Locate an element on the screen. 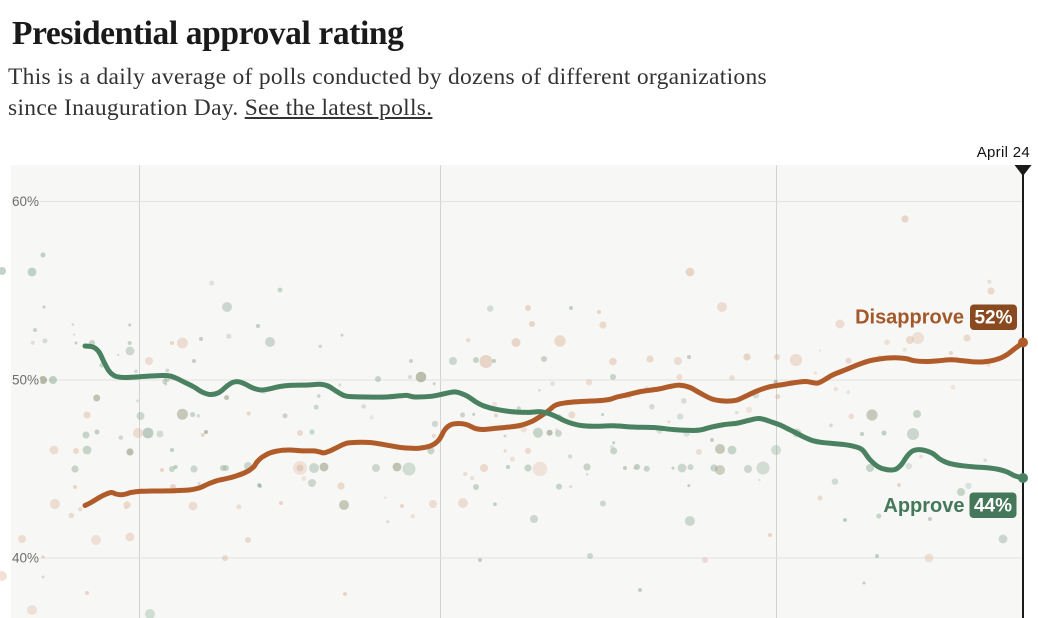  svg-text: 52% is located at coordinates (993, 318).